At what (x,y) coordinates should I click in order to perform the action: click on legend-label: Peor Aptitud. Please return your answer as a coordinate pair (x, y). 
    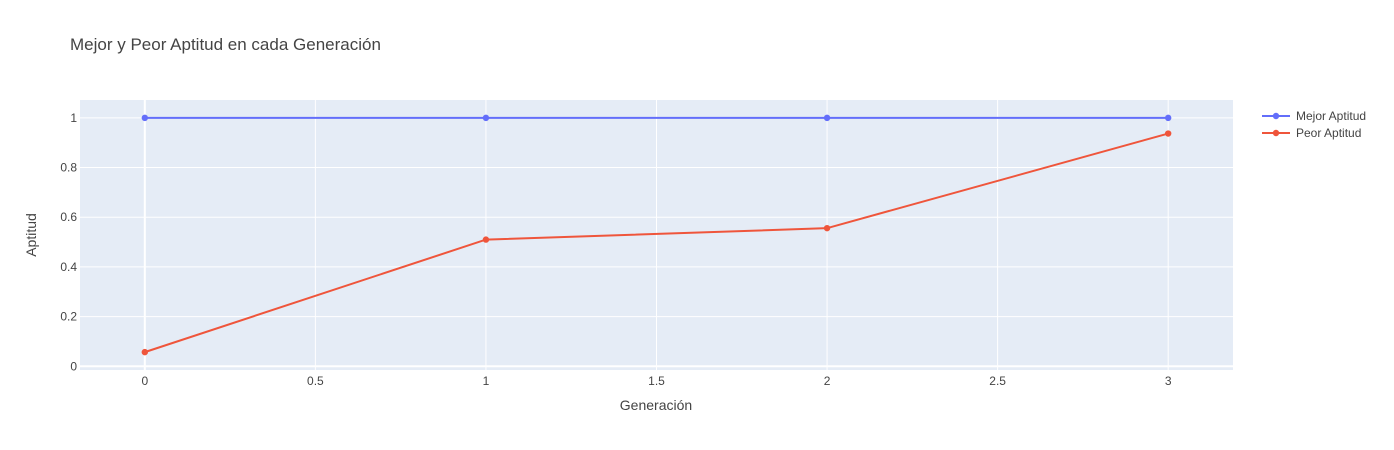
    Looking at the image, I should click on (1328, 133).